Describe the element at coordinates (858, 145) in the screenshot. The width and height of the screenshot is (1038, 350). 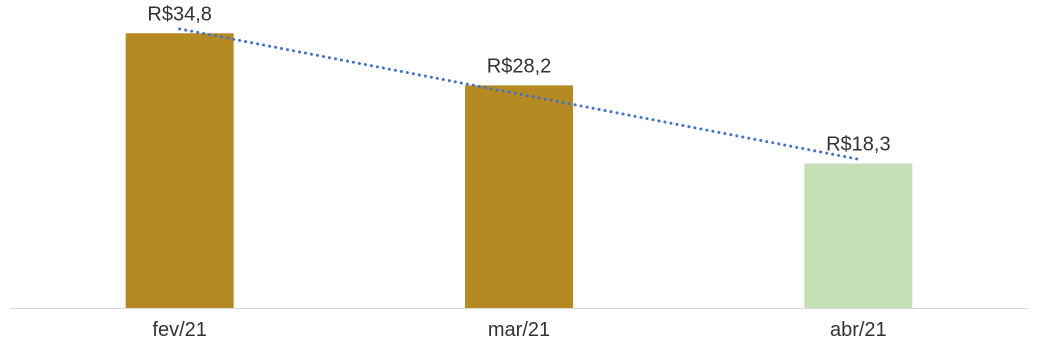
I see `data-label: R$18,3` at that location.